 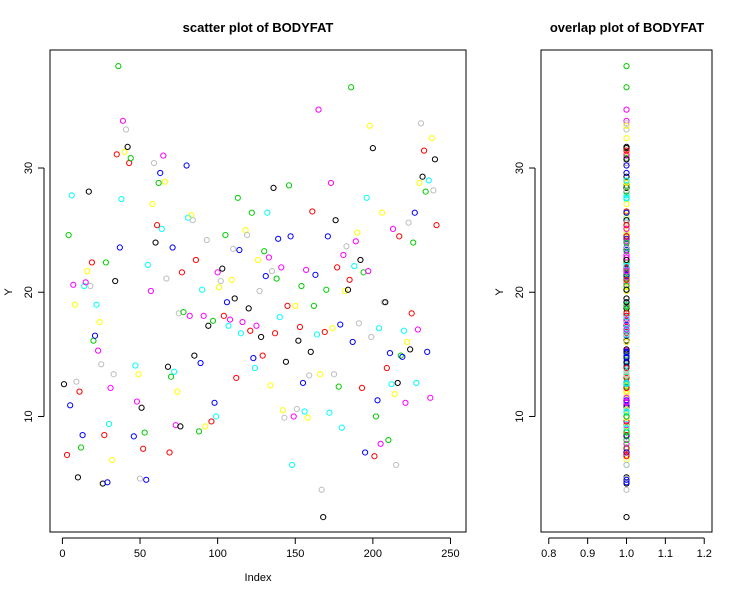 What do you see at coordinates (450, 554) in the screenshot?
I see `scatter-x-tick-label: 250` at bounding box center [450, 554].